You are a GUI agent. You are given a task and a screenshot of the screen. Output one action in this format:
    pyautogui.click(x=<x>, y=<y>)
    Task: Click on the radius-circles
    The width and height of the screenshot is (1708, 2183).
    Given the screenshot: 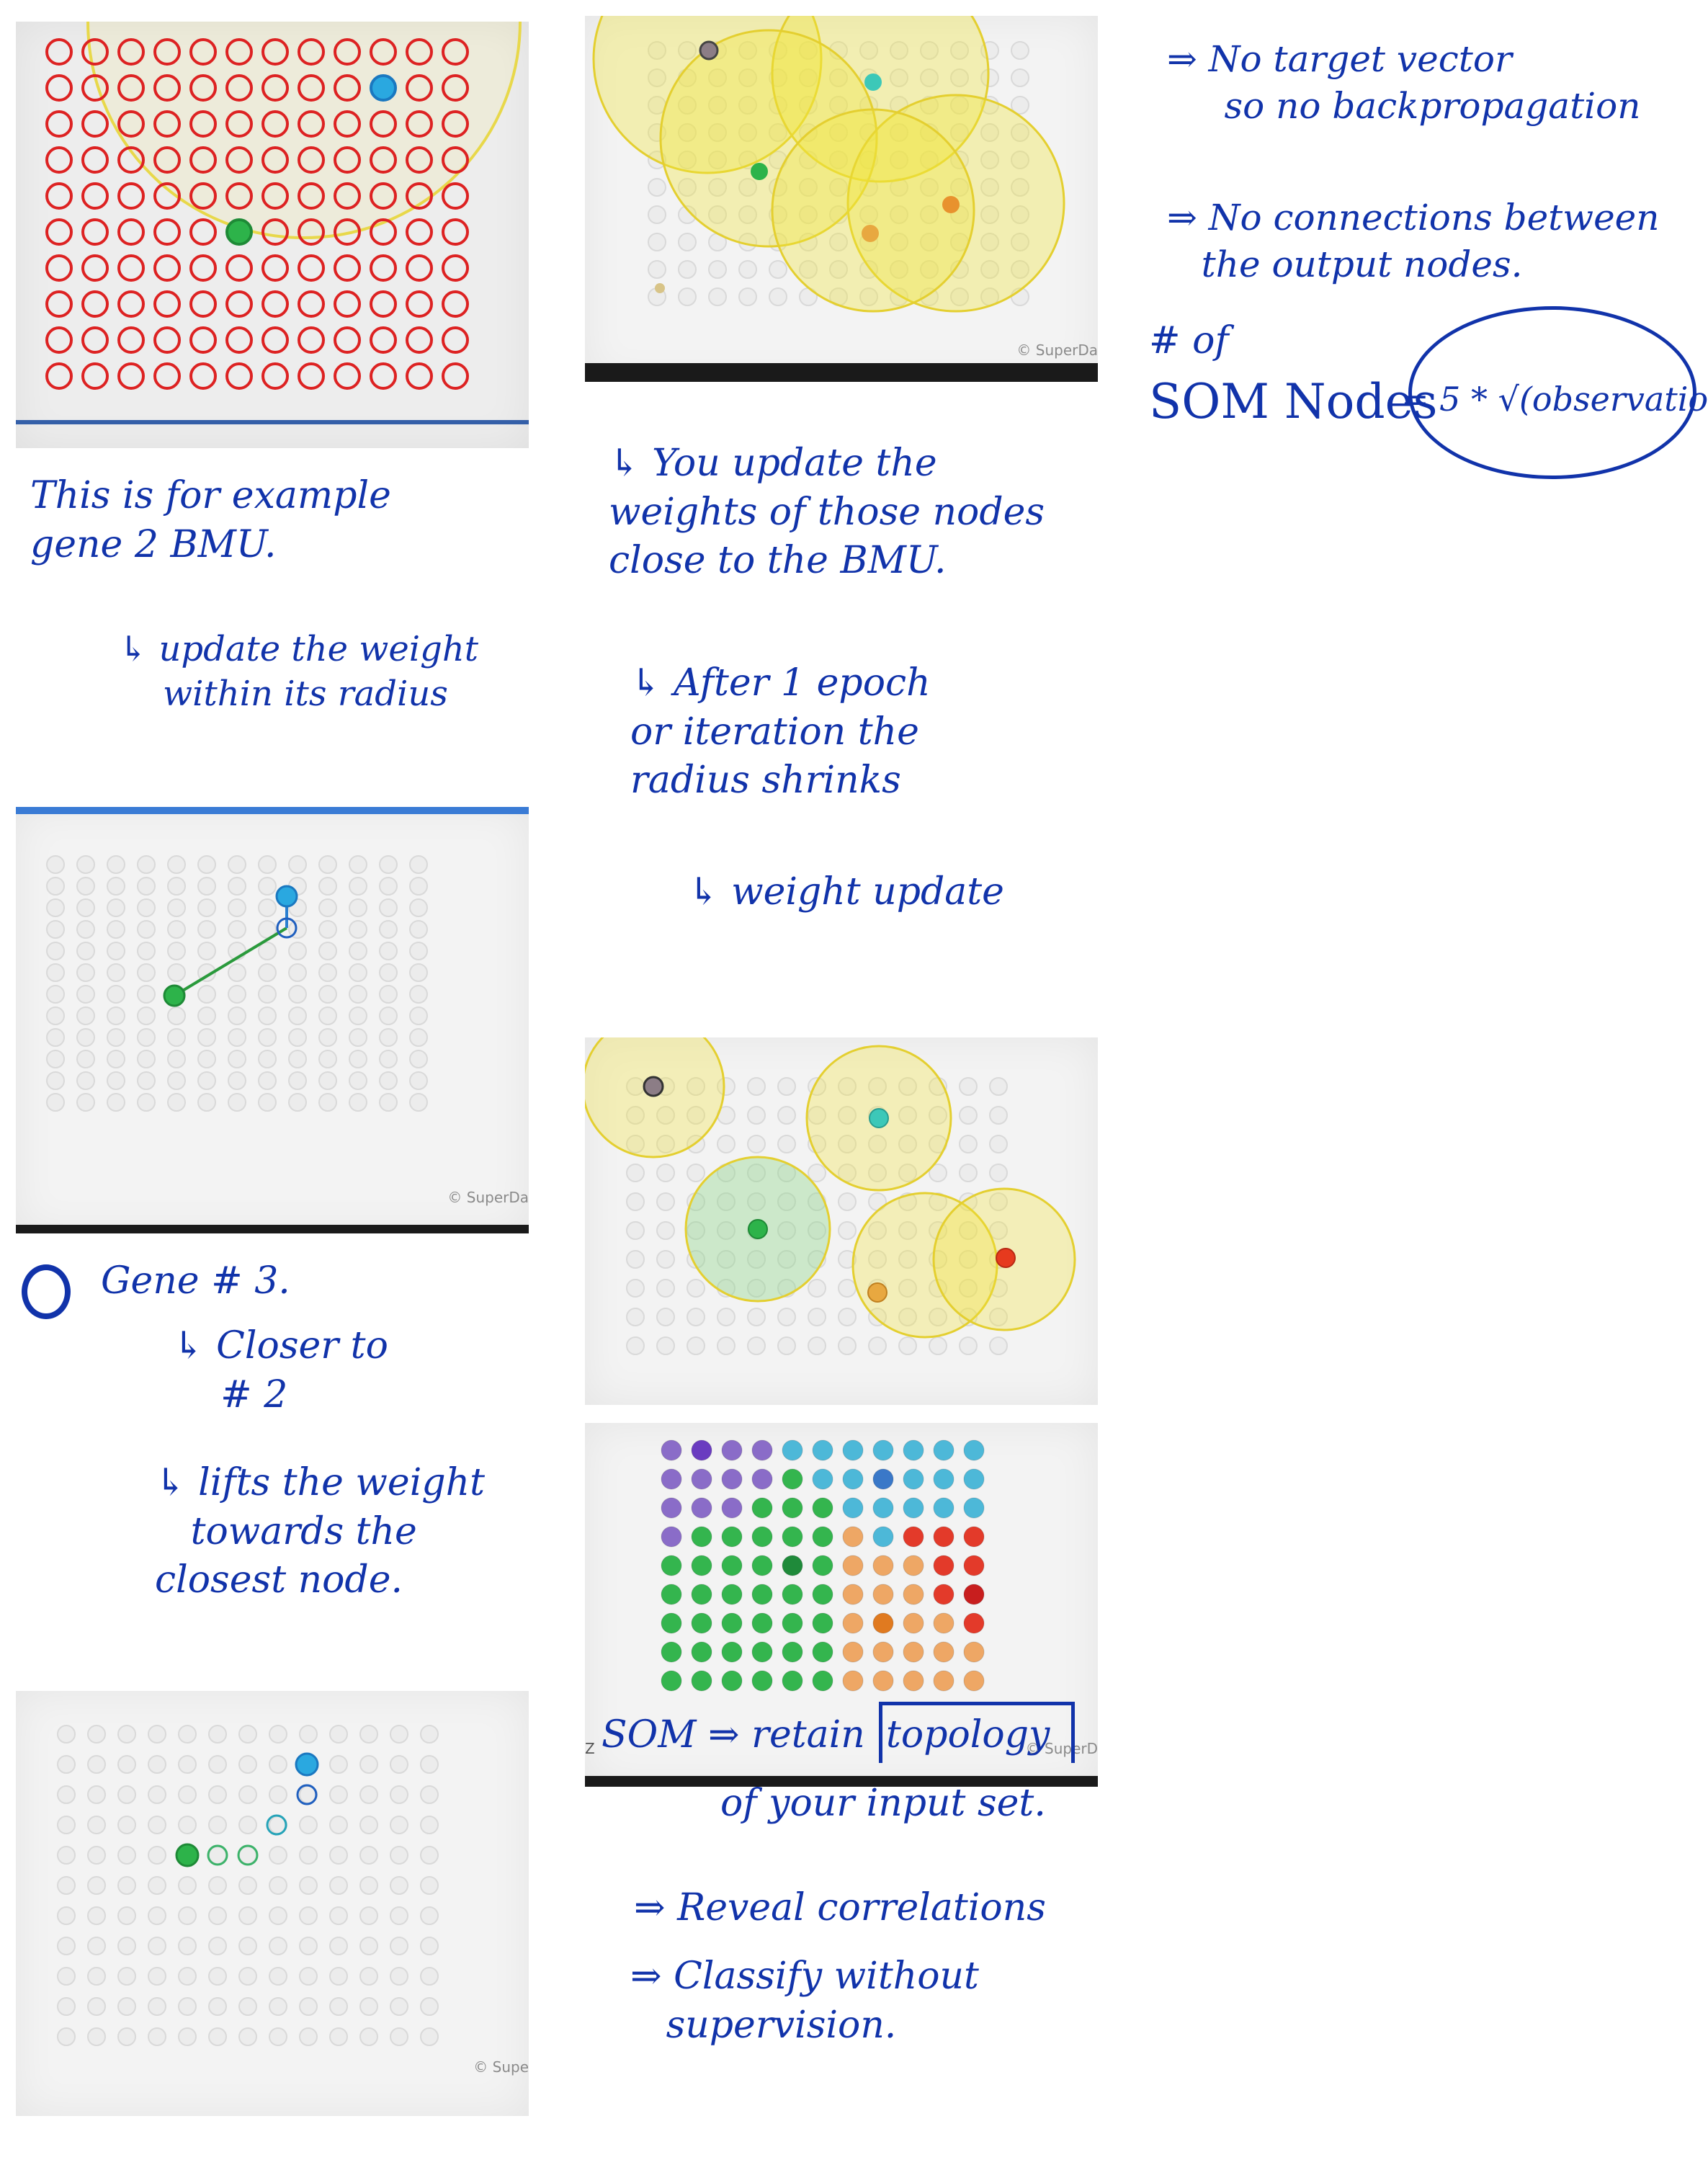 What is the action you would take?
    pyautogui.click(x=828, y=165)
    